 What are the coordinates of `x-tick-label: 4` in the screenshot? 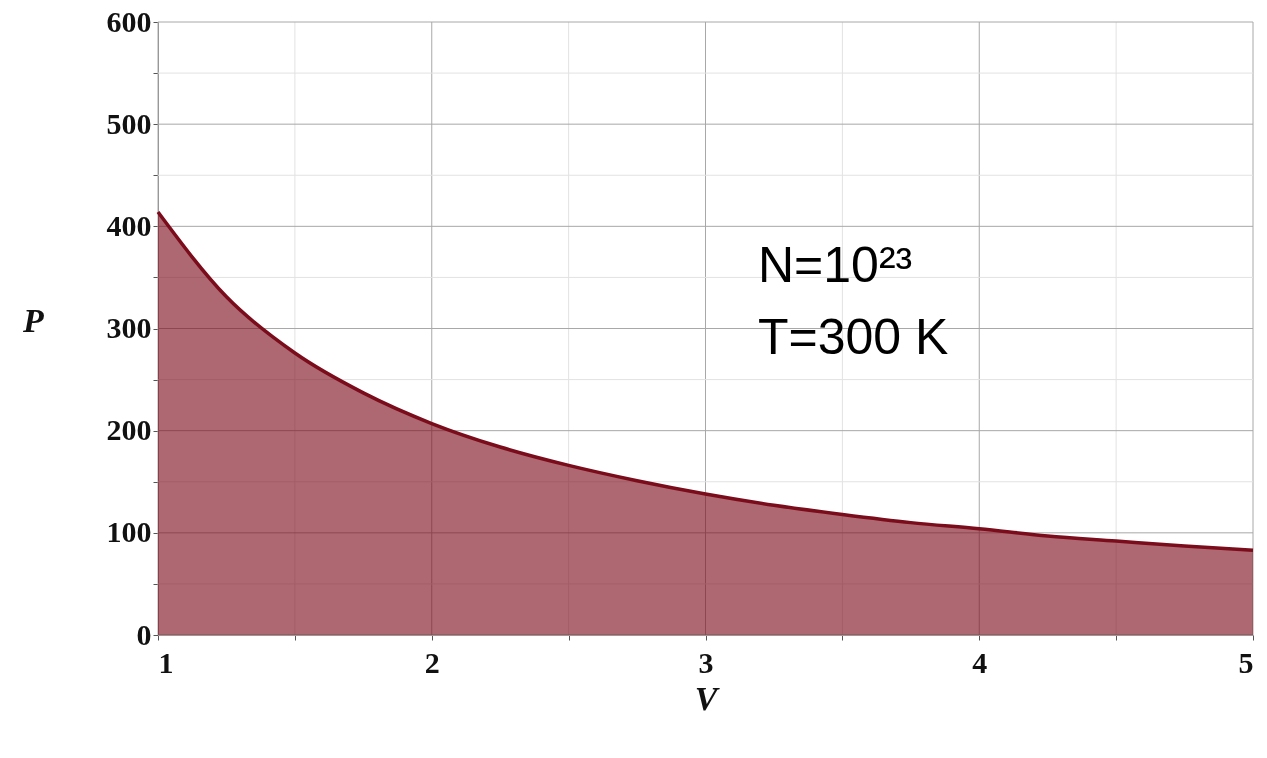 It's located at (980, 662).